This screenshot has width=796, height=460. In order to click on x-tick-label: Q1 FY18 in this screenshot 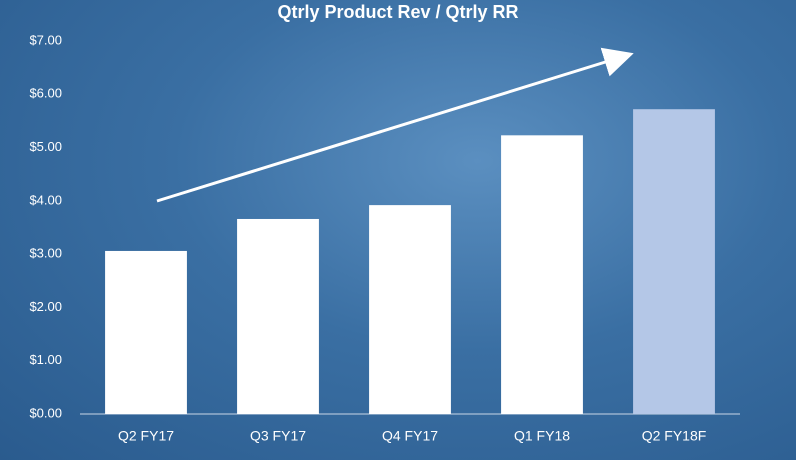, I will do `click(542, 436)`.